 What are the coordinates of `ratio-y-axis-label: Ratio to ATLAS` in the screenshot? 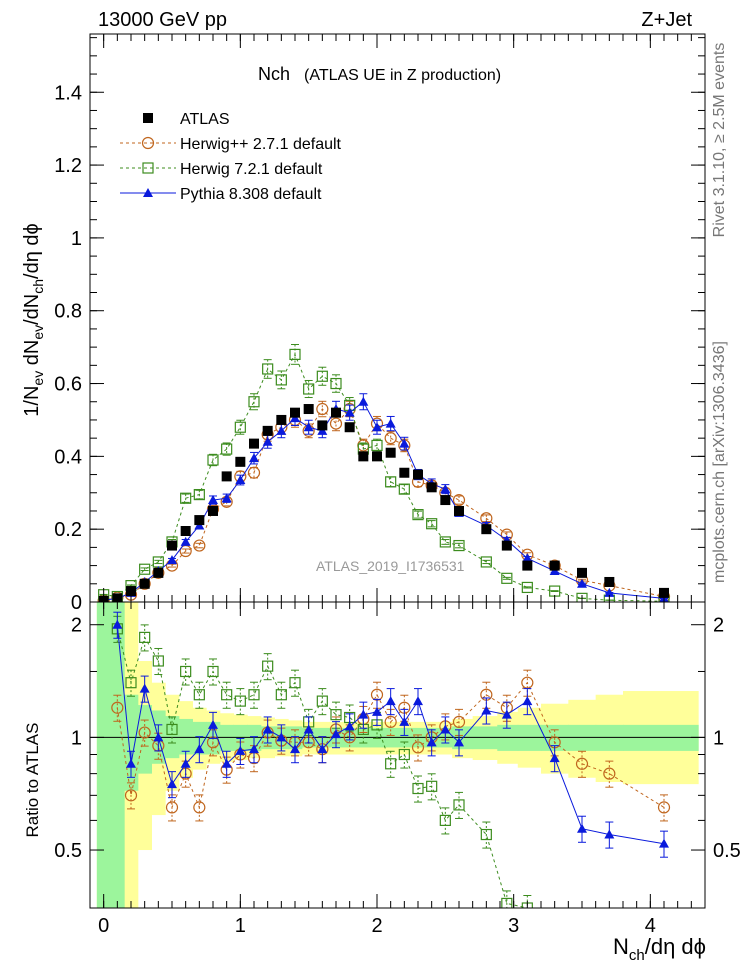 It's located at (32, 780).